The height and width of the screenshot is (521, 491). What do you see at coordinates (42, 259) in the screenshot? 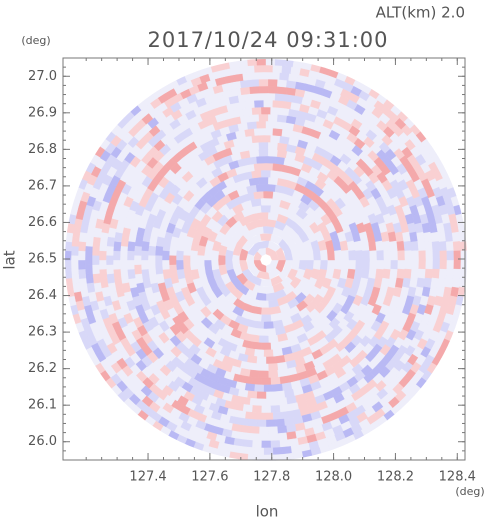
I see `y-tick-label: 26.5` at bounding box center [42, 259].